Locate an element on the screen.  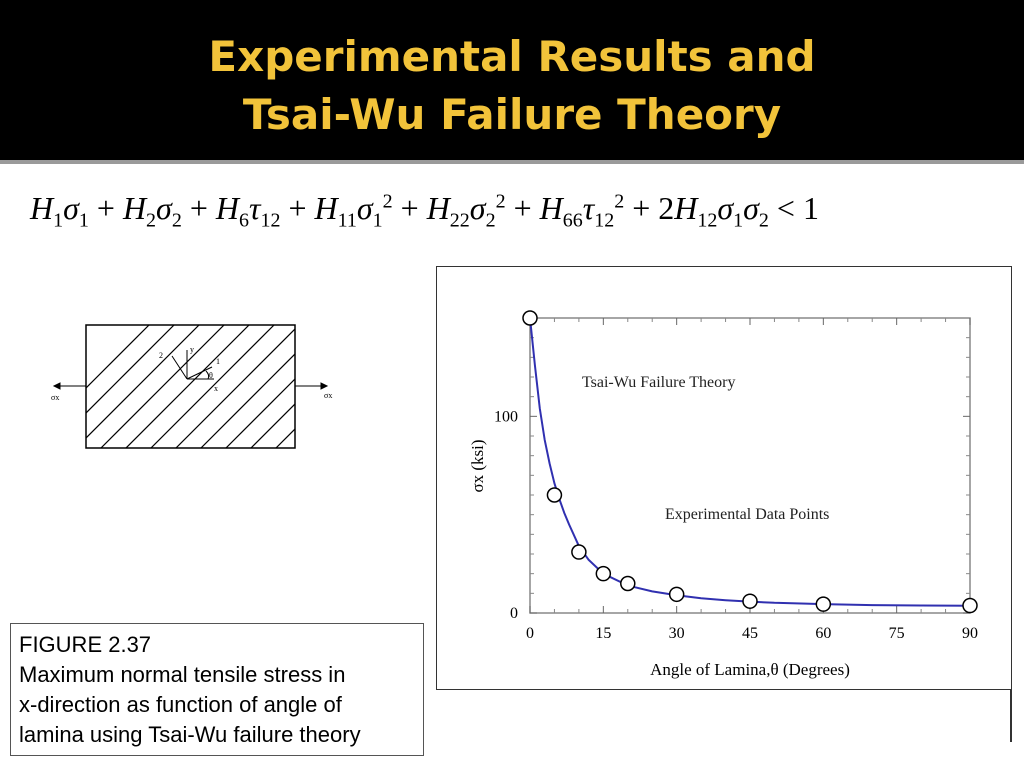
caption-line-1: FIGURE 2.37 is located at coordinates (85, 644).